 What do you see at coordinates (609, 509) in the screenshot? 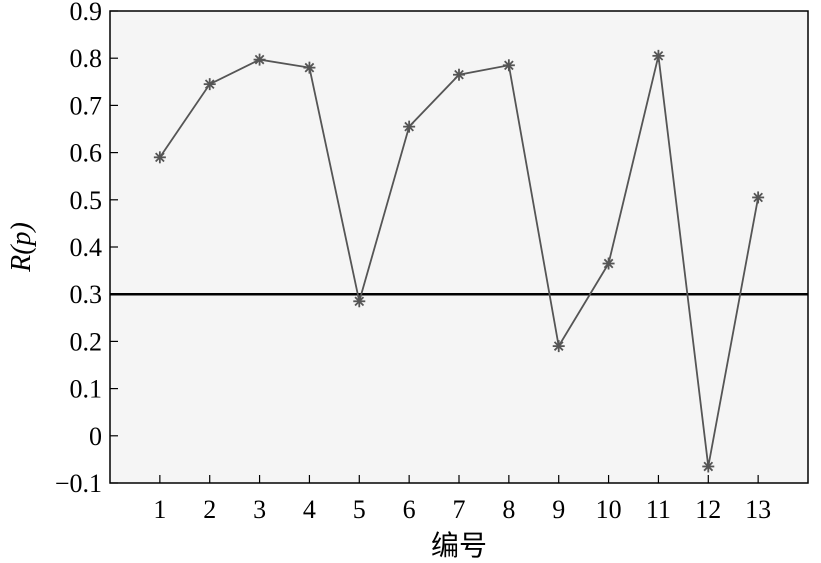
I see `x-tick-label: 10` at bounding box center [609, 509].